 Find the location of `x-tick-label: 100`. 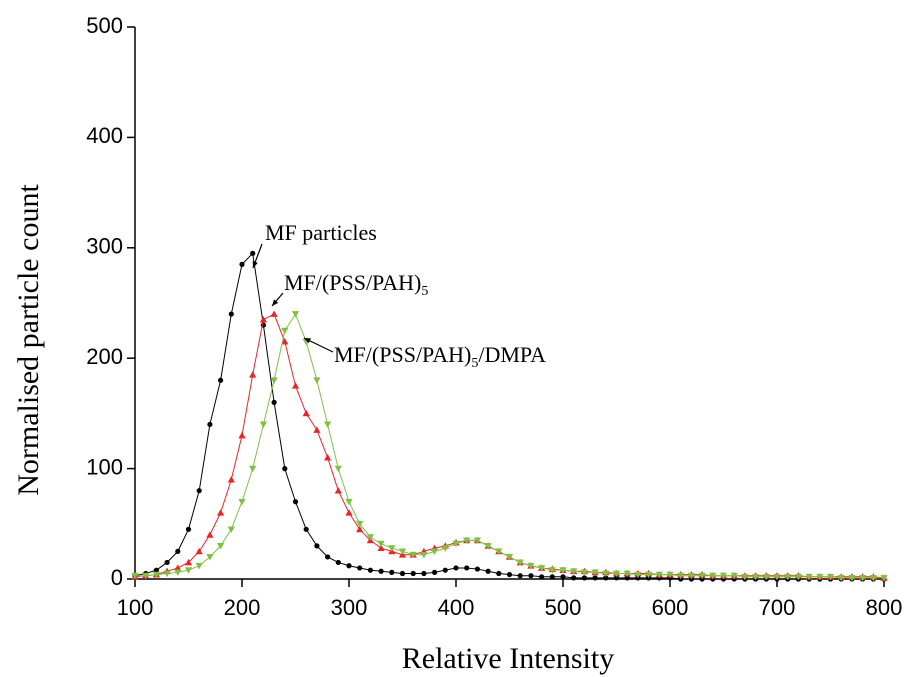

x-tick-label: 100 is located at coordinates (135, 607).